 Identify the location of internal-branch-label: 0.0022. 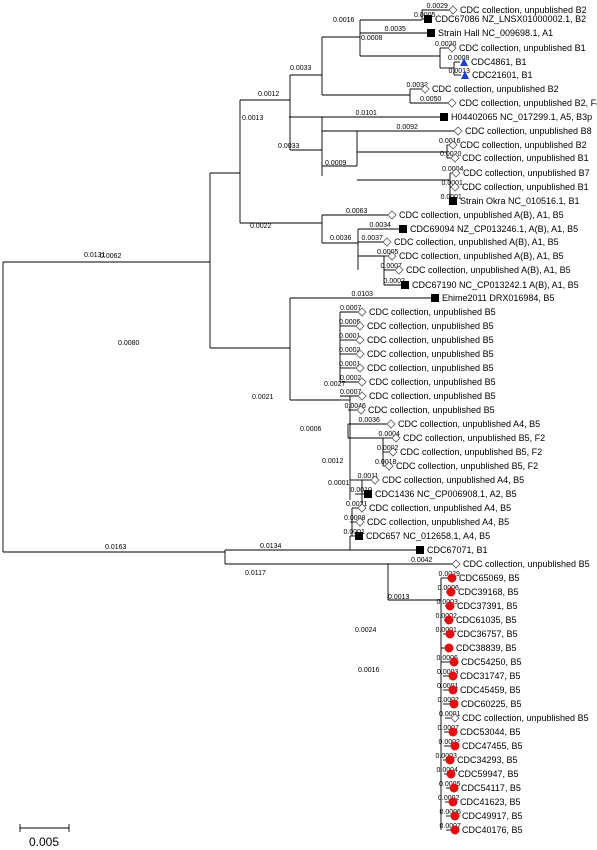
(261, 226).